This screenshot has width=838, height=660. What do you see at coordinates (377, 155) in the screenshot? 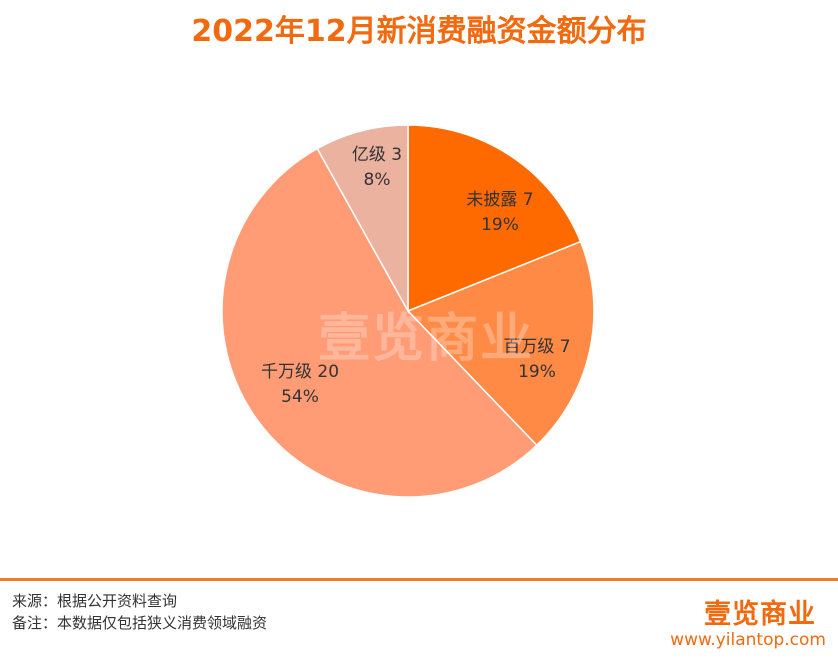
I see `slice-label-3: 亿级 3` at bounding box center [377, 155].